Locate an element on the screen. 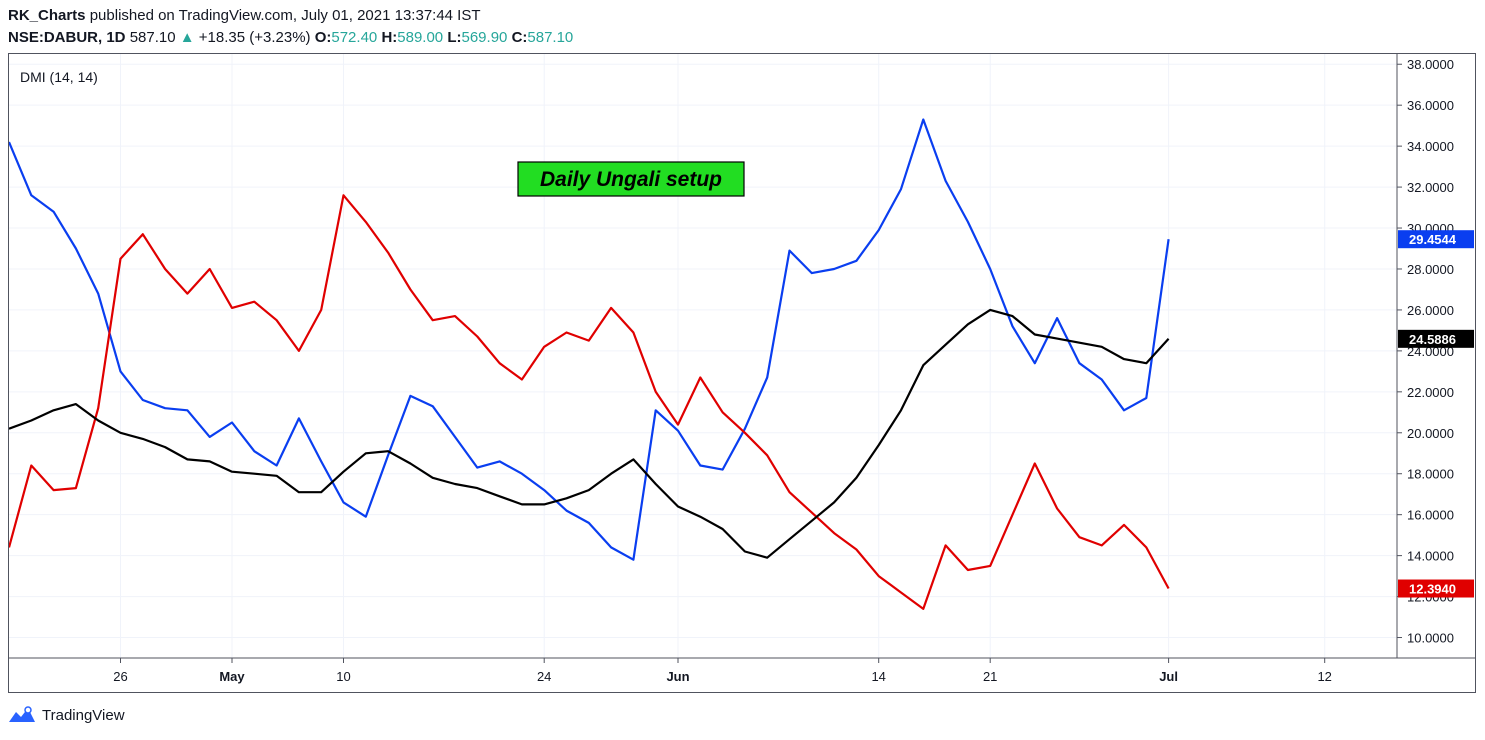  x-tick-label: 21 is located at coordinates (990, 676).